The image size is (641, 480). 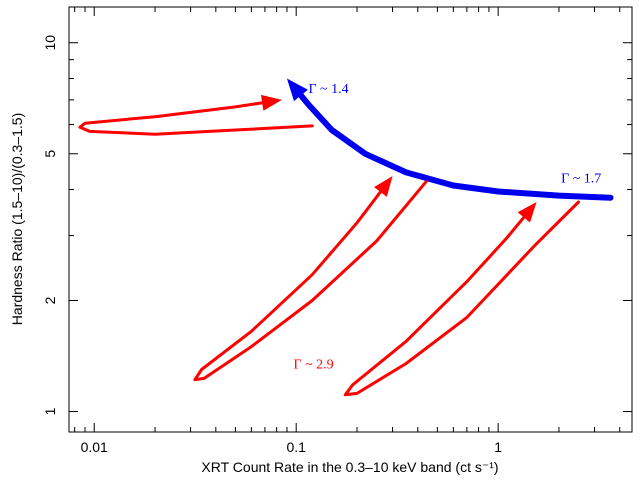 I want to click on y-tick-label: 1, so click(x=50, y=411).